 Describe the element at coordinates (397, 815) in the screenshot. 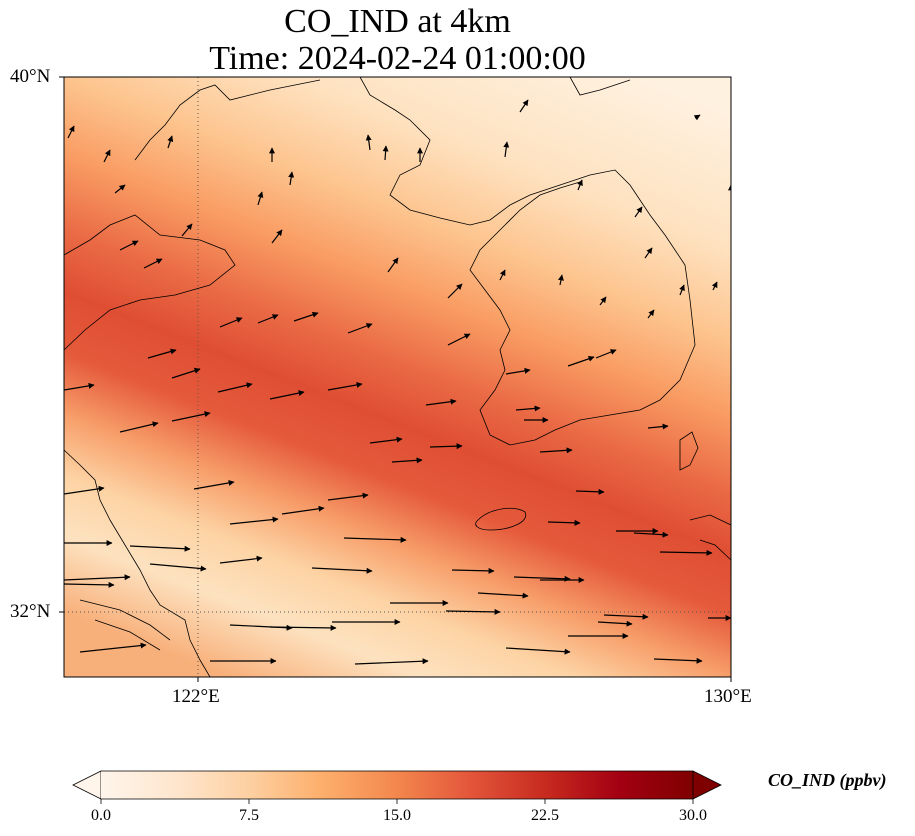

I see `colorbar-tick-2: 15.0` at that location.